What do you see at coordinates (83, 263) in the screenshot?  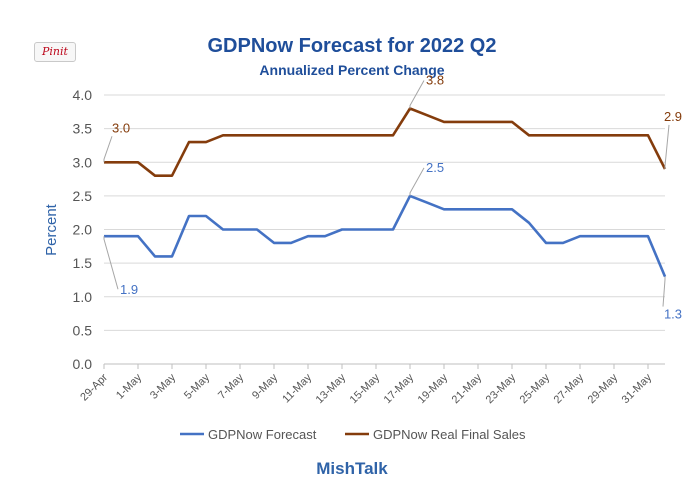 I see `y-tick-label: 1.5` at bounding box center [83, 263].